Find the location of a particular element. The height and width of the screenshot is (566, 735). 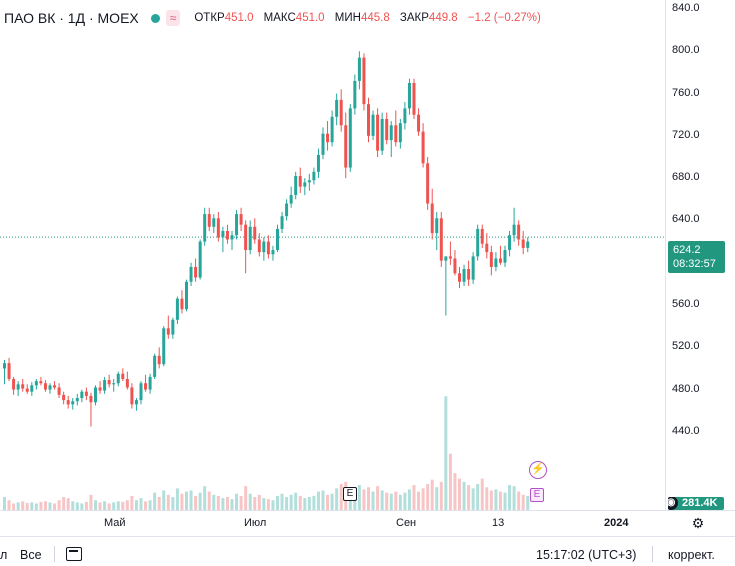

range-button-all: Все is located at coordinates (31, 555).